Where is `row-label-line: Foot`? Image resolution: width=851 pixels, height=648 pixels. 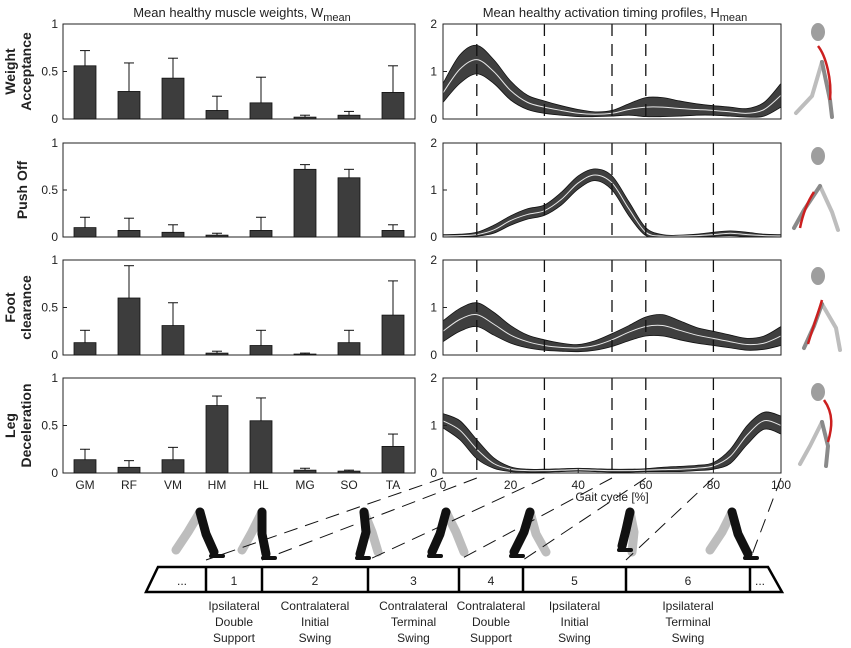
row-label-line: Foot is located at coordinates (10, 307).